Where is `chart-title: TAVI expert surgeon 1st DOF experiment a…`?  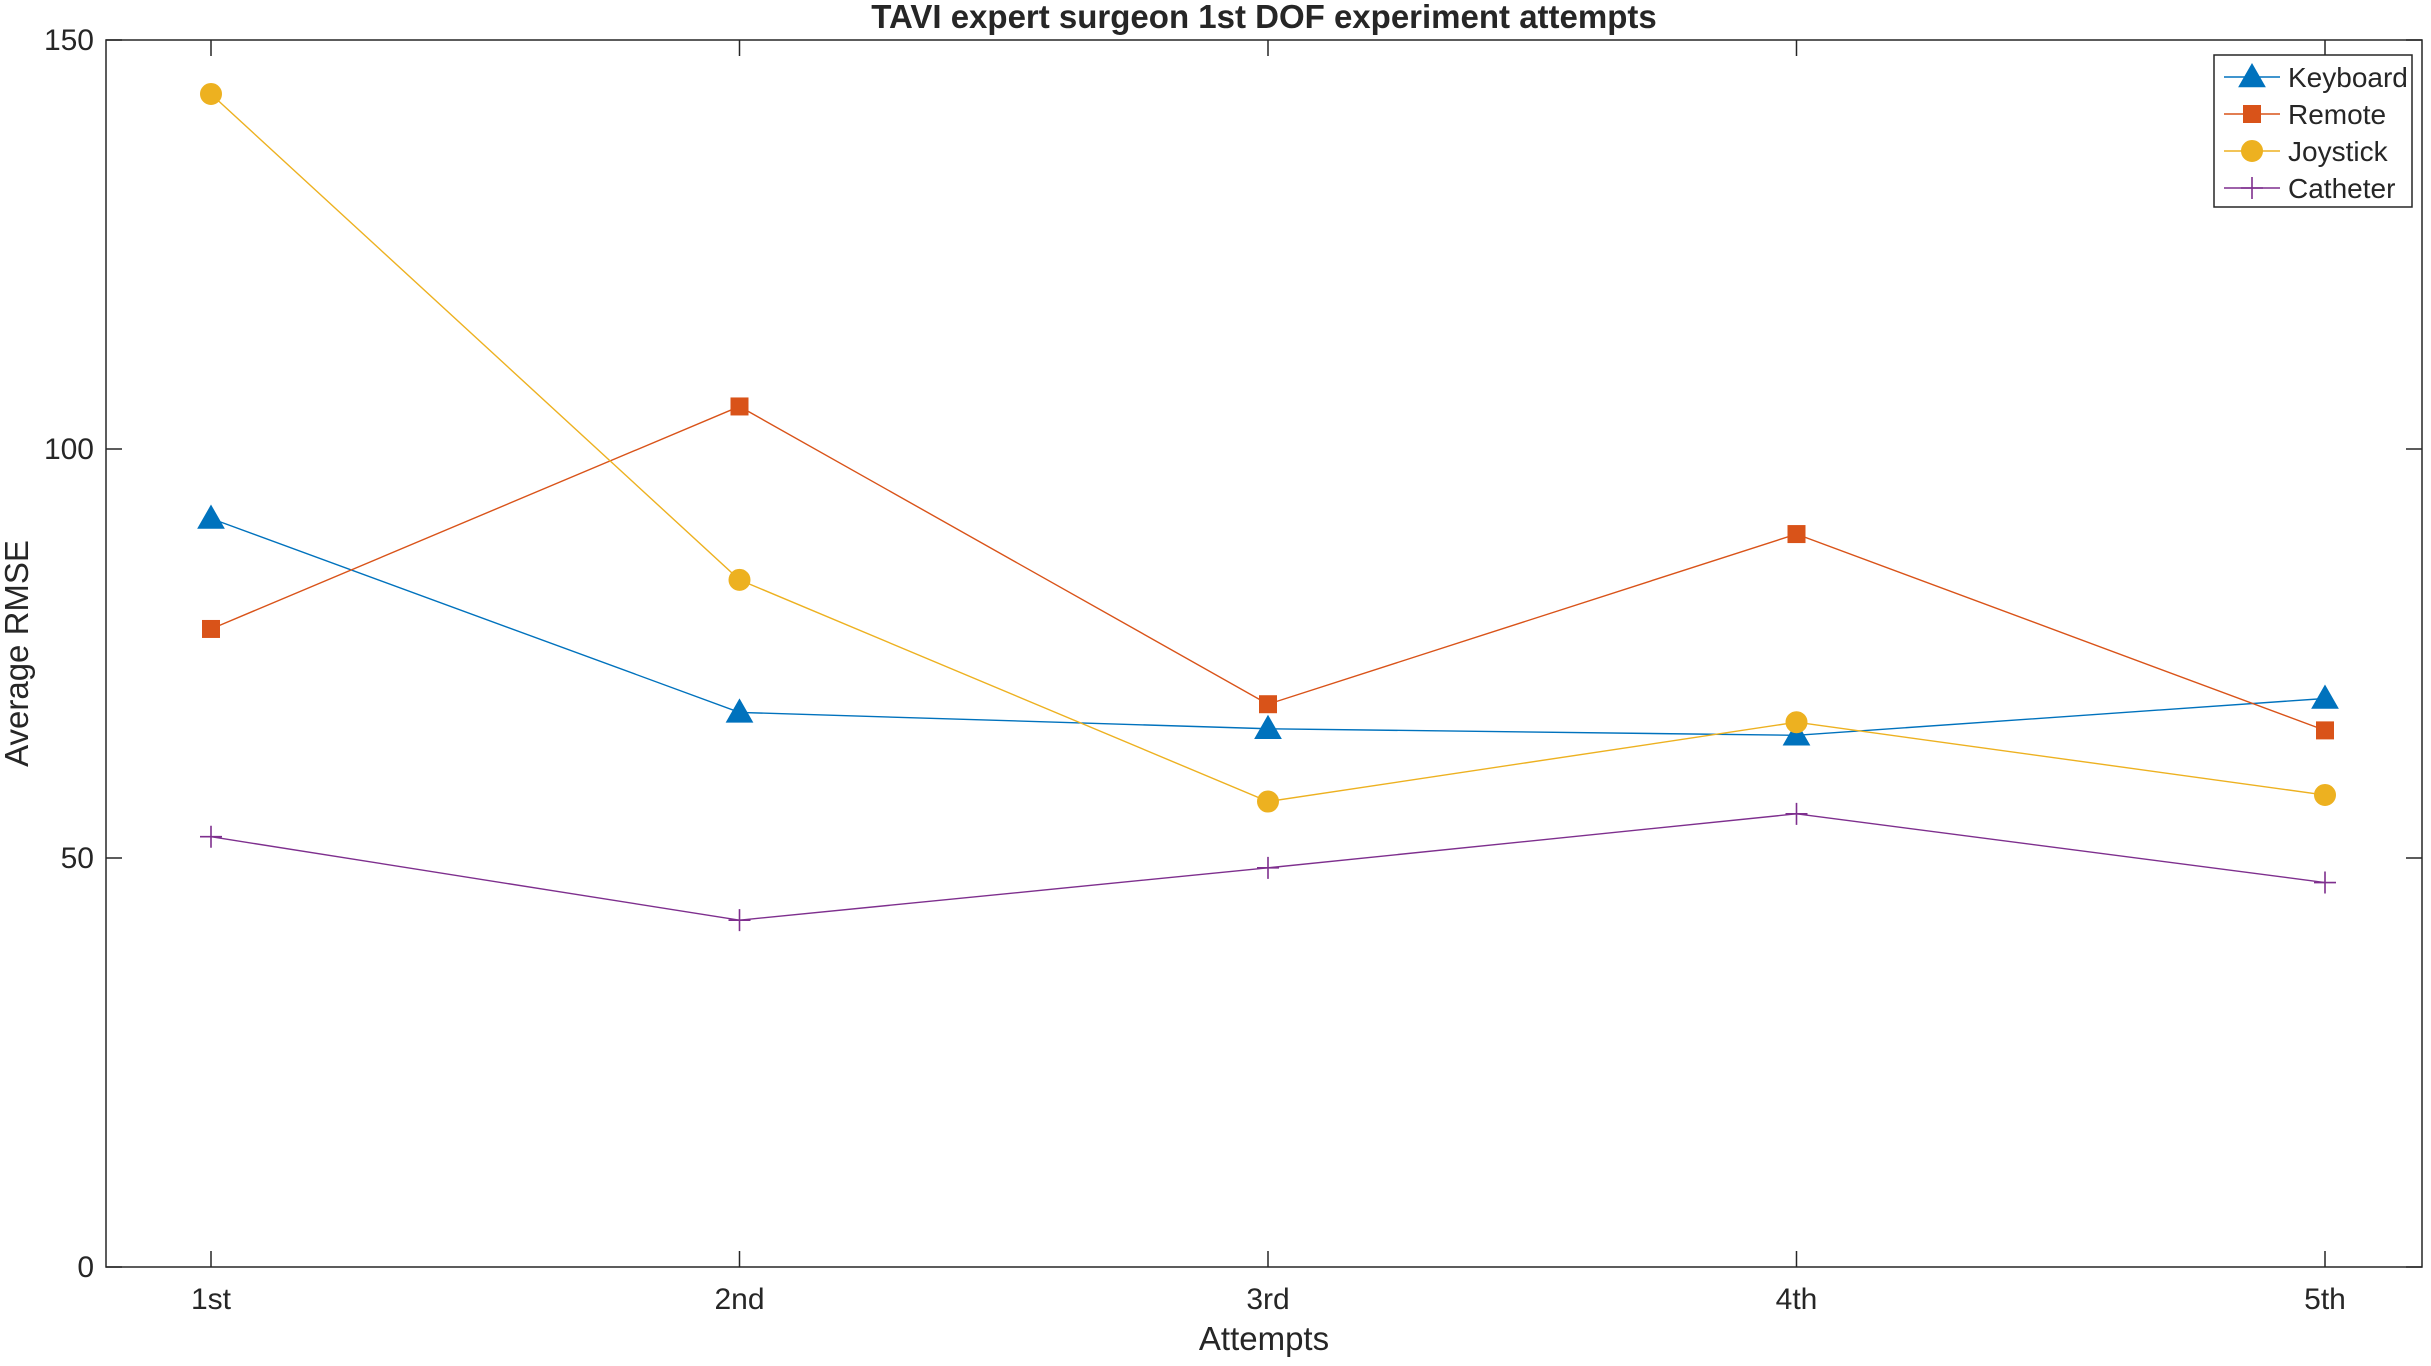 chart-title: TAVI expert surgeon 1st DOF experiment a… is located at coordinates (1263, 17).